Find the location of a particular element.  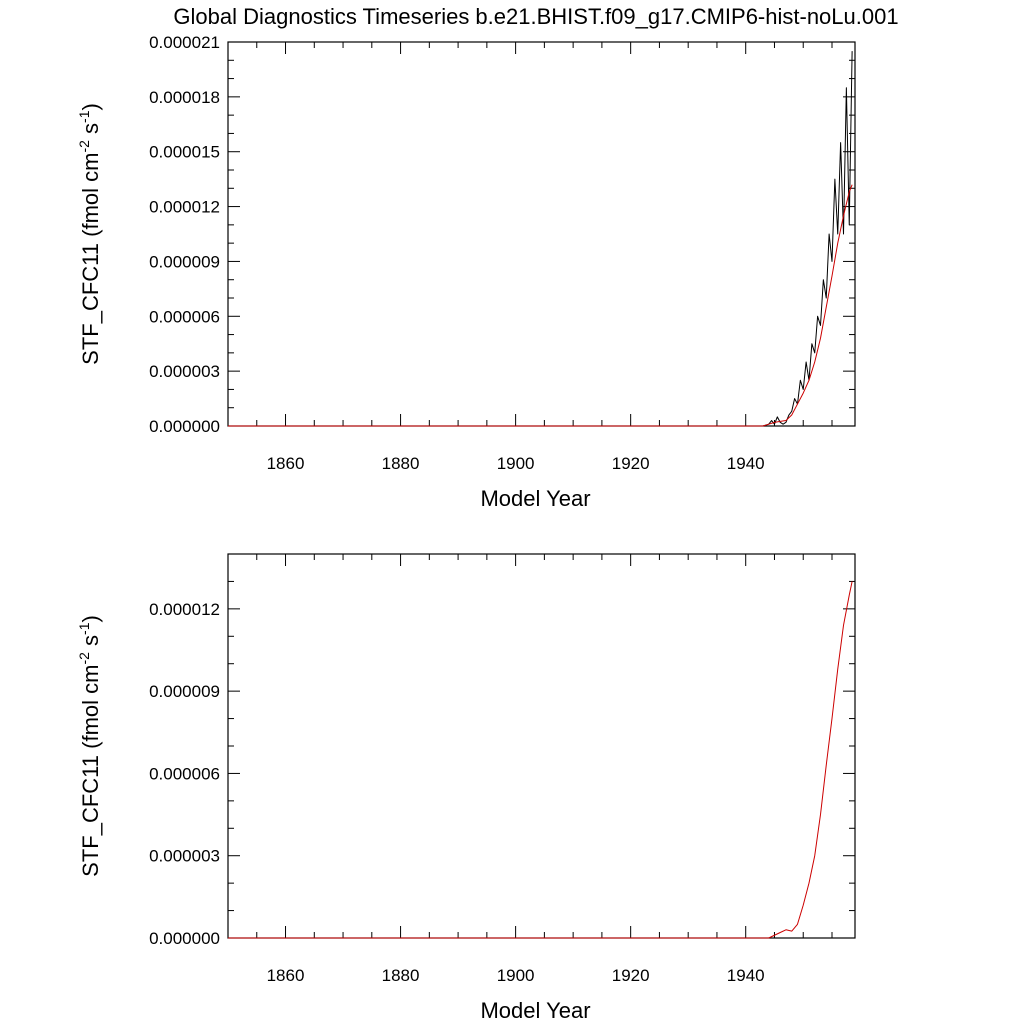

y-tick-label: 0.000021 is located at coordinates (184, 42).